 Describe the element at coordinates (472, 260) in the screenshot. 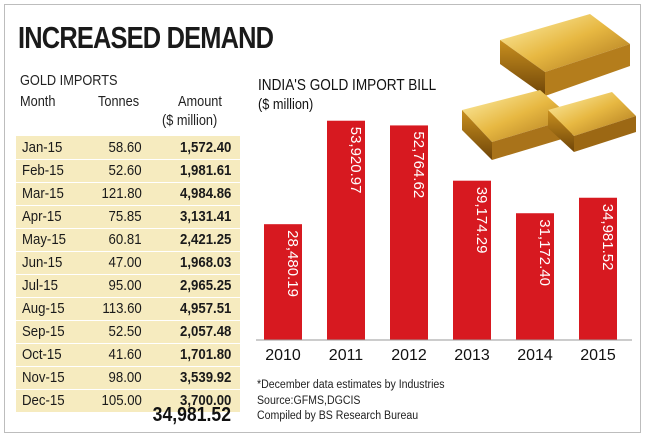

I see `bar-2013` at that location.